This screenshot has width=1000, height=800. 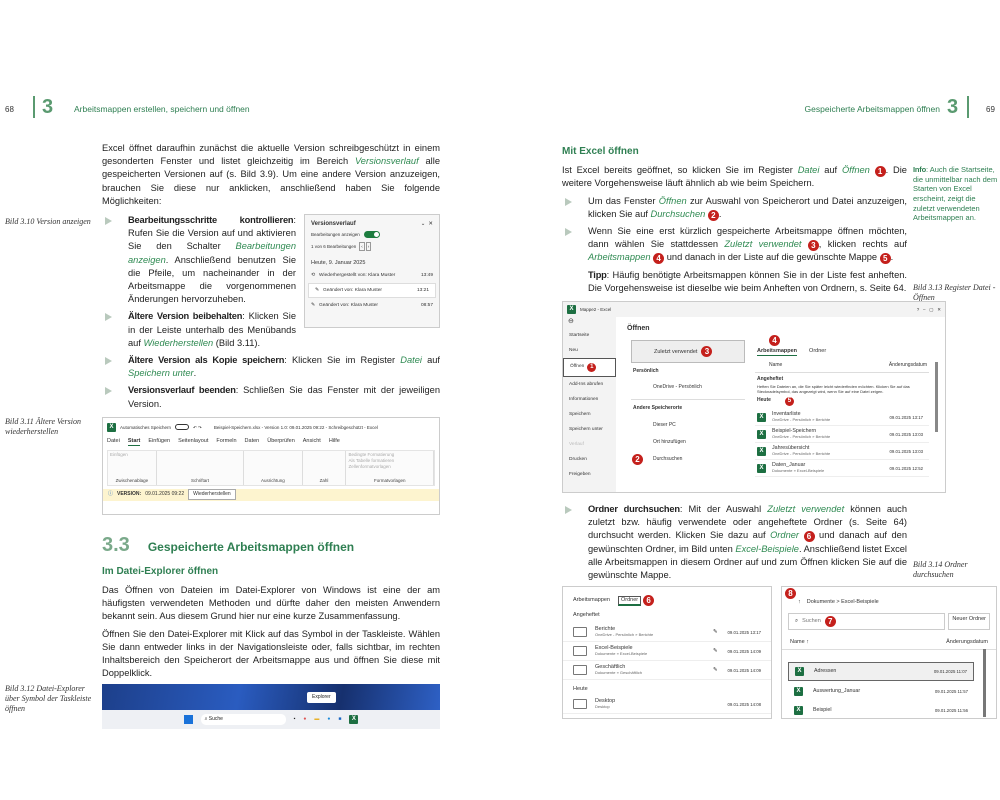 What do you see at coordinates (589, 459) in the screenshot?
I see `nav-item-8: Drucken` at bounding box center [589, 459].